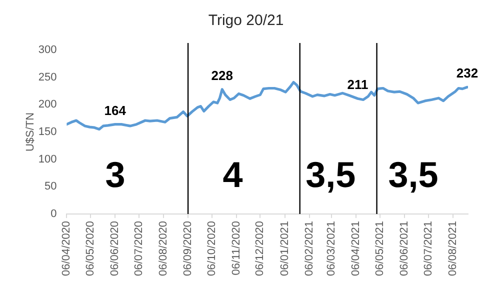 This screenshot has width=480, height=288. I want to click on x-tick-label: 06/01/2021, so click(284, 248).